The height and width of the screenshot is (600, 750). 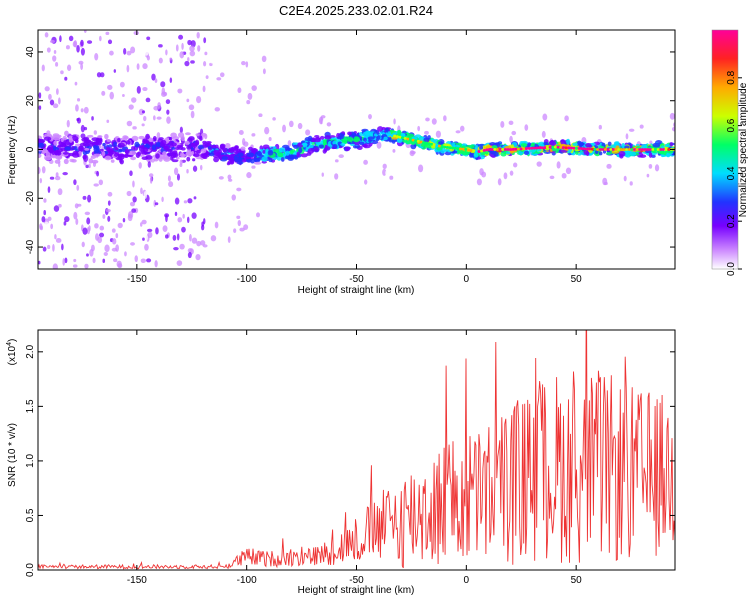 I want to click on top-y-tick-label: -40, so click(x=30, y=246).